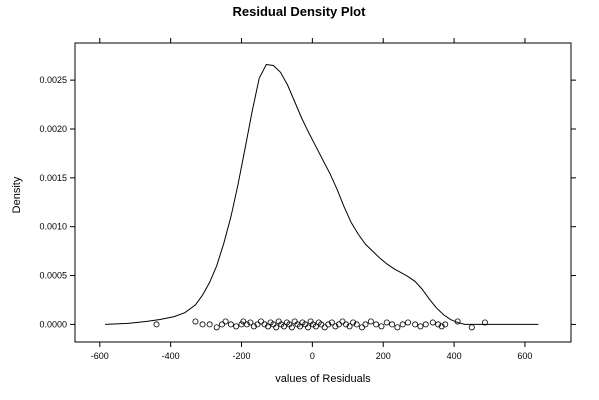 This screenshot has height=400, width=599. Describe the element at coordinates (53, 178) in the screenshot. I see `y-tick-label: 0.0015` at that location.